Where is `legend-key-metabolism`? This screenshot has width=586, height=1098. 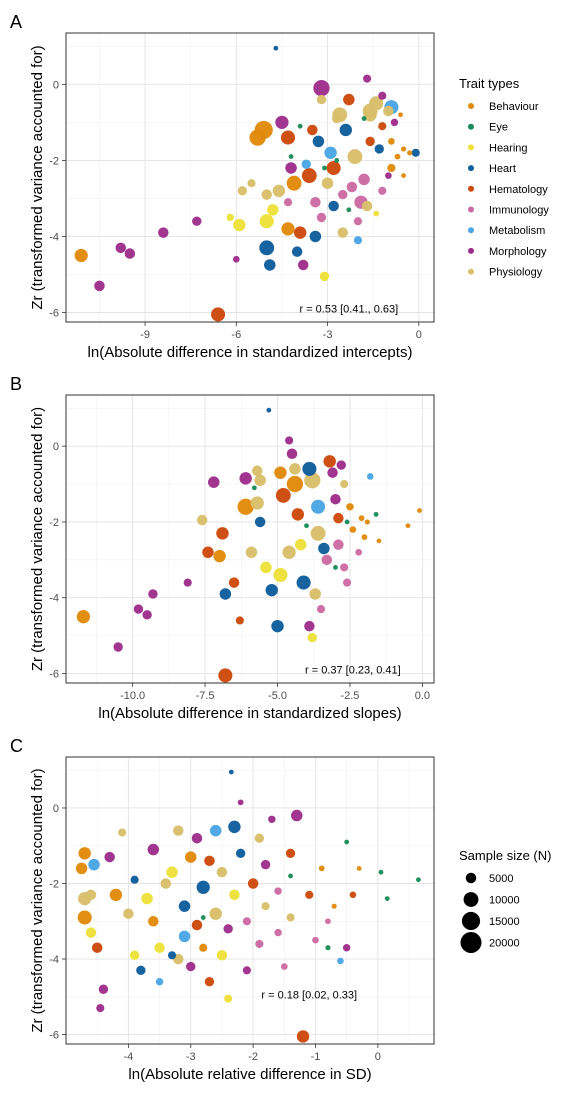 legend-key-metabolism is located at coordinates (471, 230).